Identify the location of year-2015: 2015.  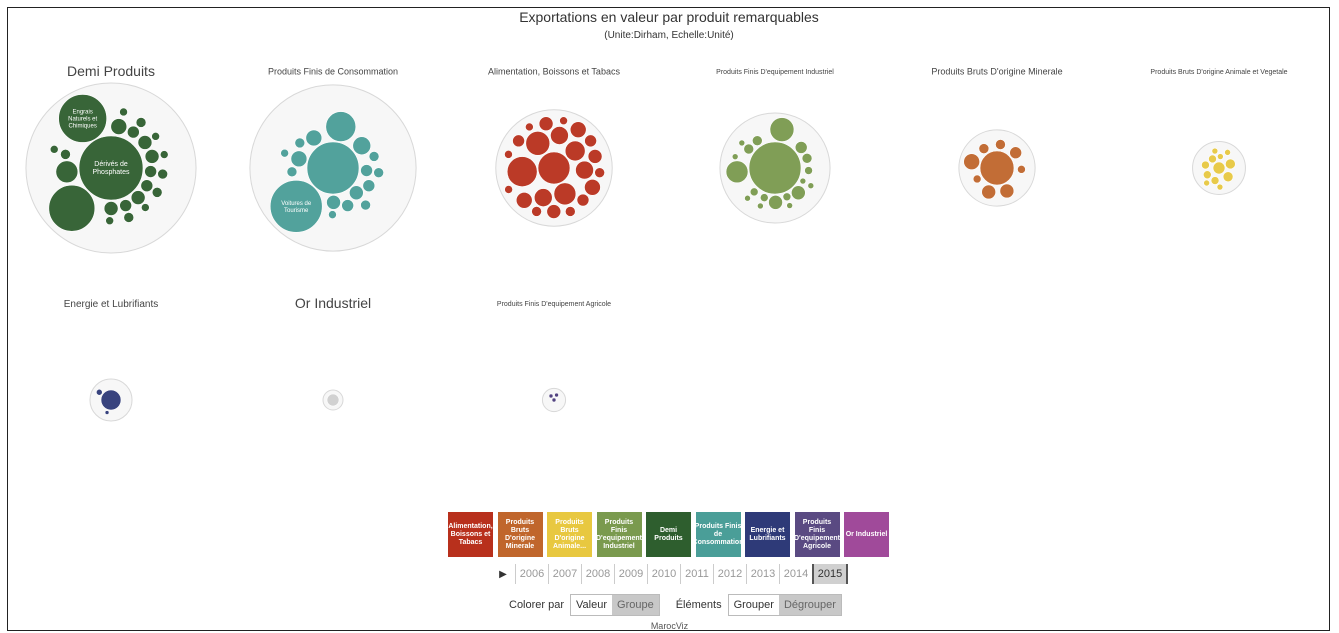
(830, 574).